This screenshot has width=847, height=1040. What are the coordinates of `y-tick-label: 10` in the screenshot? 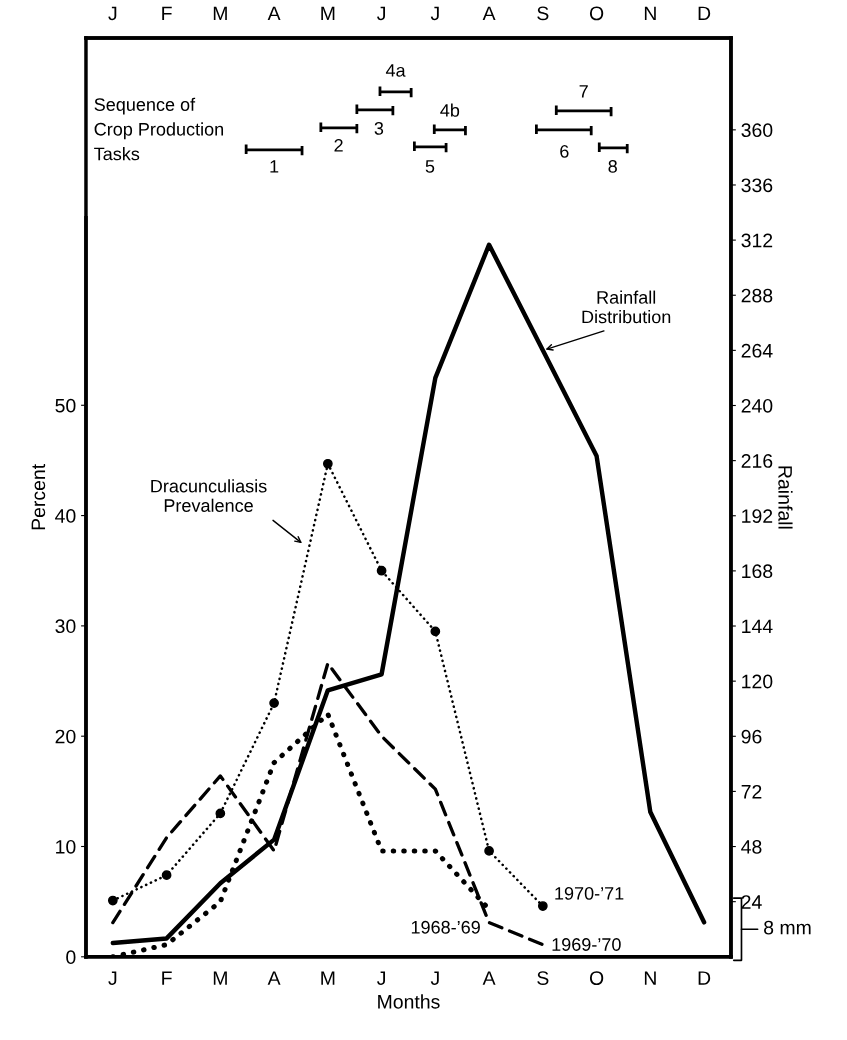 It's located at (66, 846).